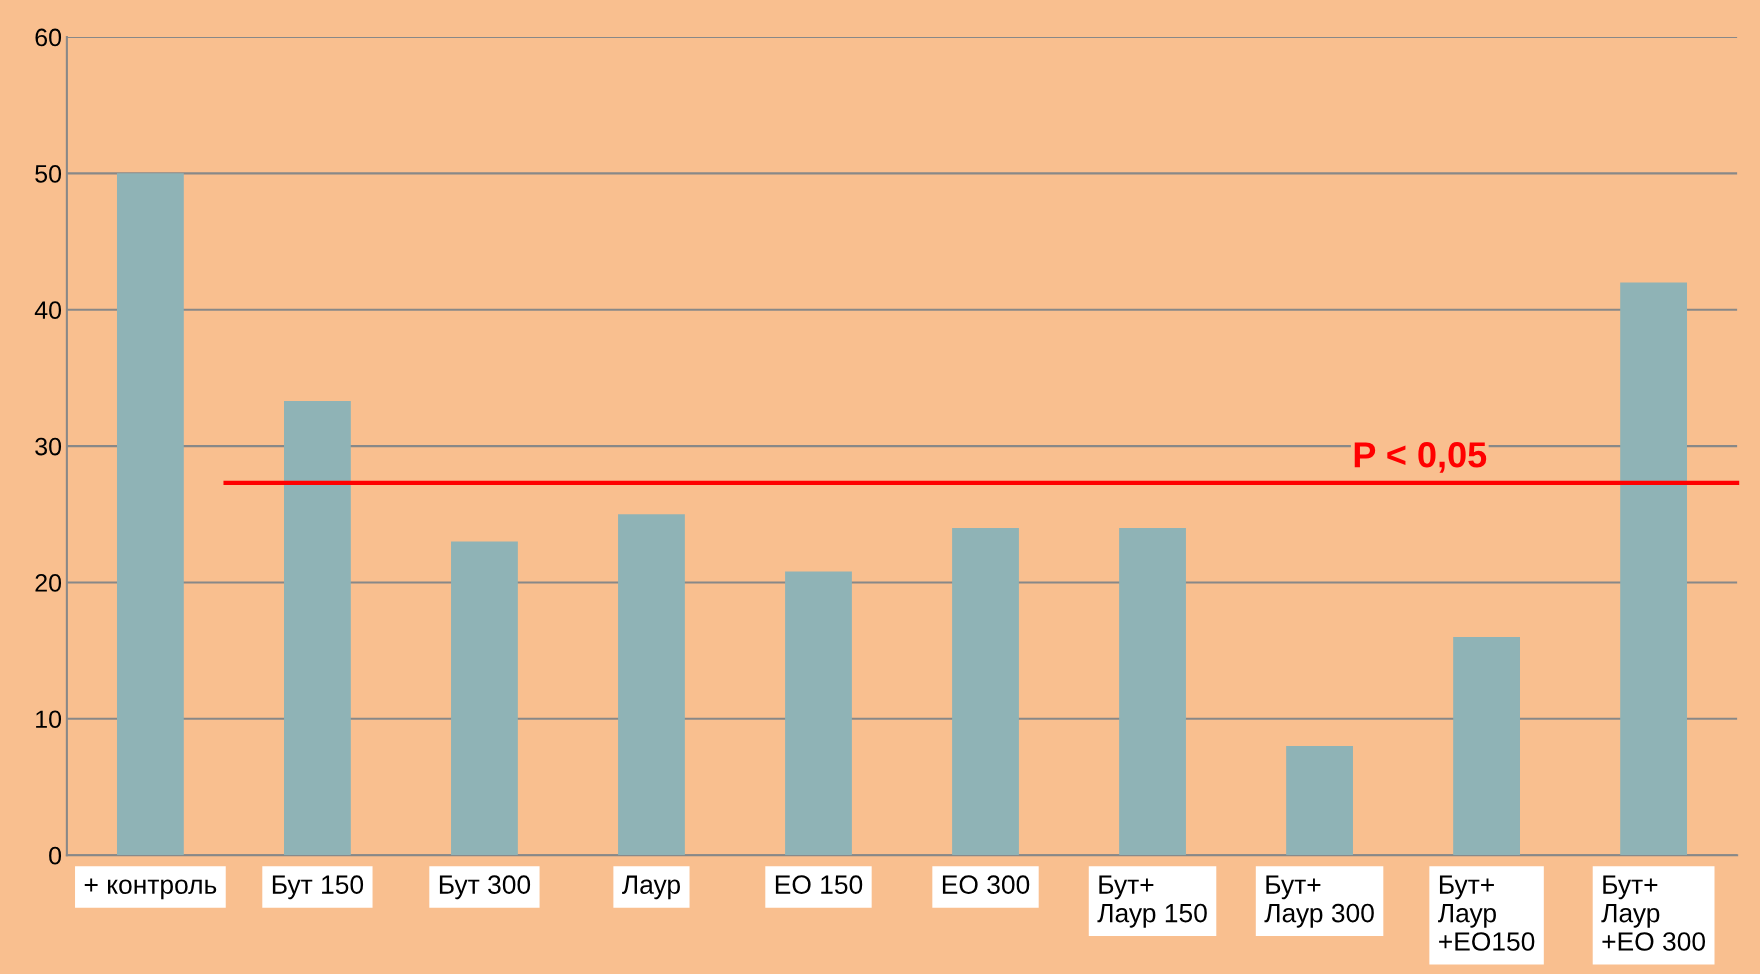 This screenshot has height=974, width=1760. I want to click on y-tick-label: 30, so click(48, 446).